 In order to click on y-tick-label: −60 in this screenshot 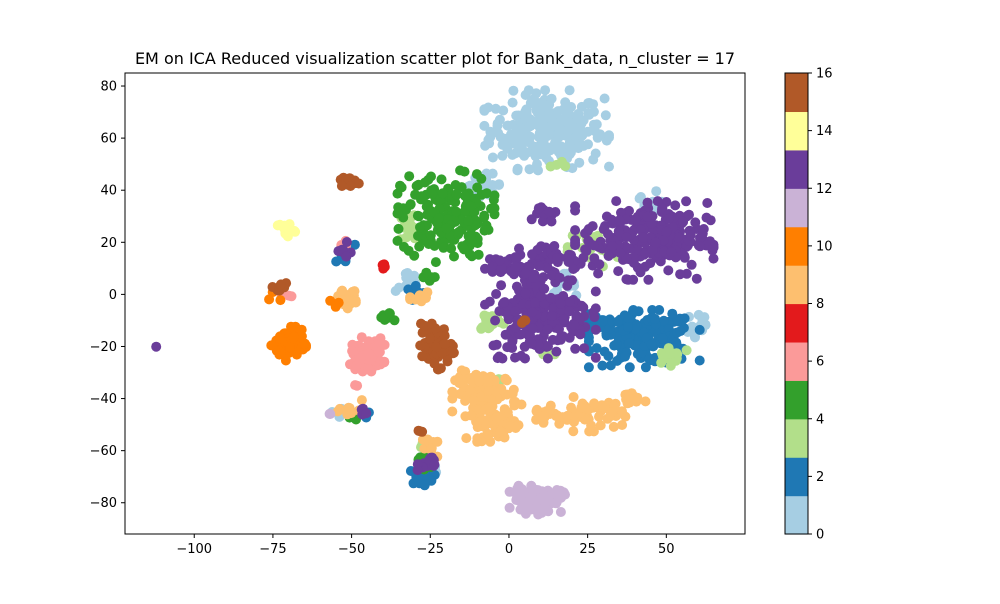, I will do `click(103, 451)`.